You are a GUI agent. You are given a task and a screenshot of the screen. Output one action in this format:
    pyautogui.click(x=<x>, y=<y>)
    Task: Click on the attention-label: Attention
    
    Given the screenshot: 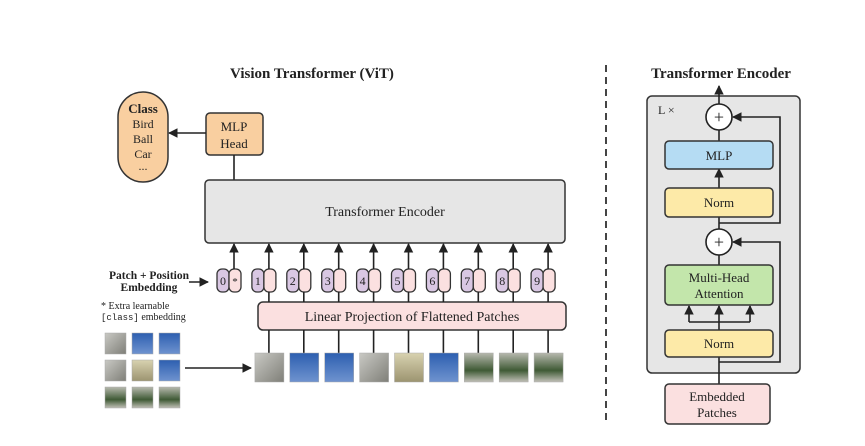 What is the action you would take?
    pyautogui.click(x=719, y=293)
    